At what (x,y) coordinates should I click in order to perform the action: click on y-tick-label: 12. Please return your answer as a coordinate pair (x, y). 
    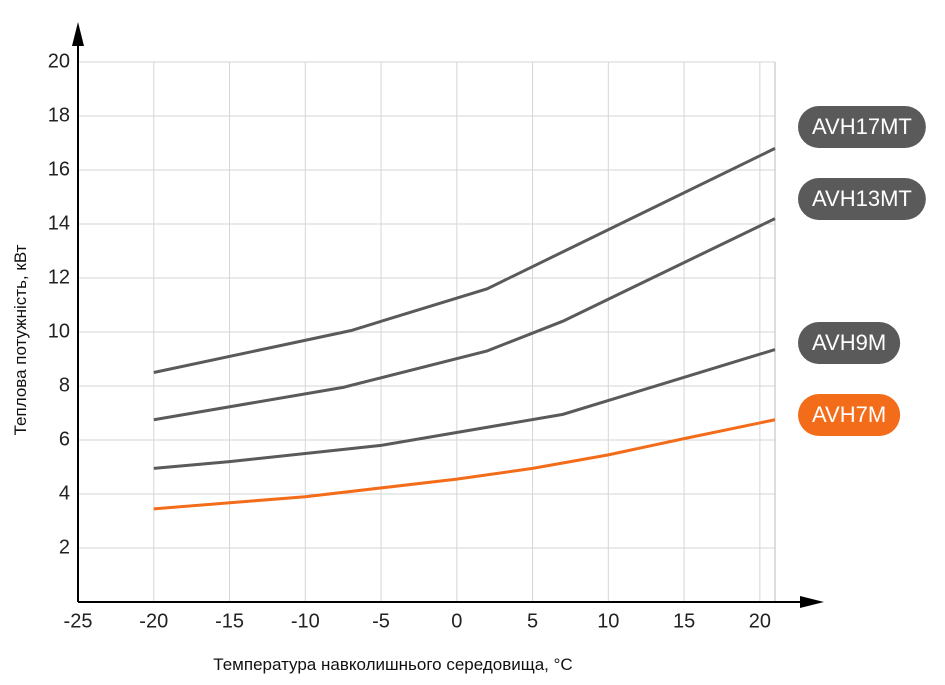
    Looking at the image, I should click on (59, 277).